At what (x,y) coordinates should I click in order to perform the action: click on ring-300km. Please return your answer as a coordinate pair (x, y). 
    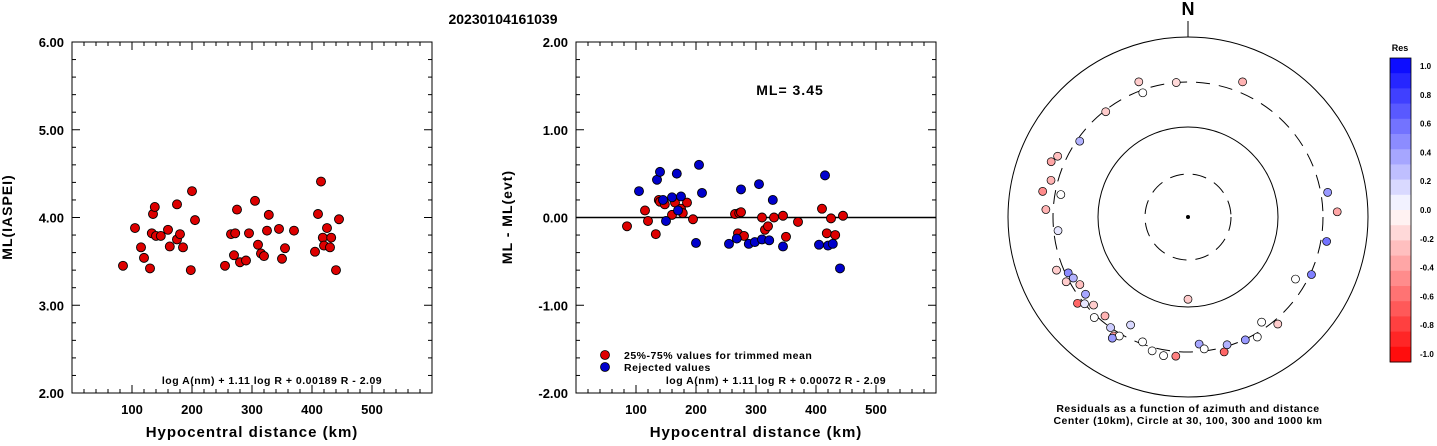
    Looking at the image, I should click on (1188, 217).